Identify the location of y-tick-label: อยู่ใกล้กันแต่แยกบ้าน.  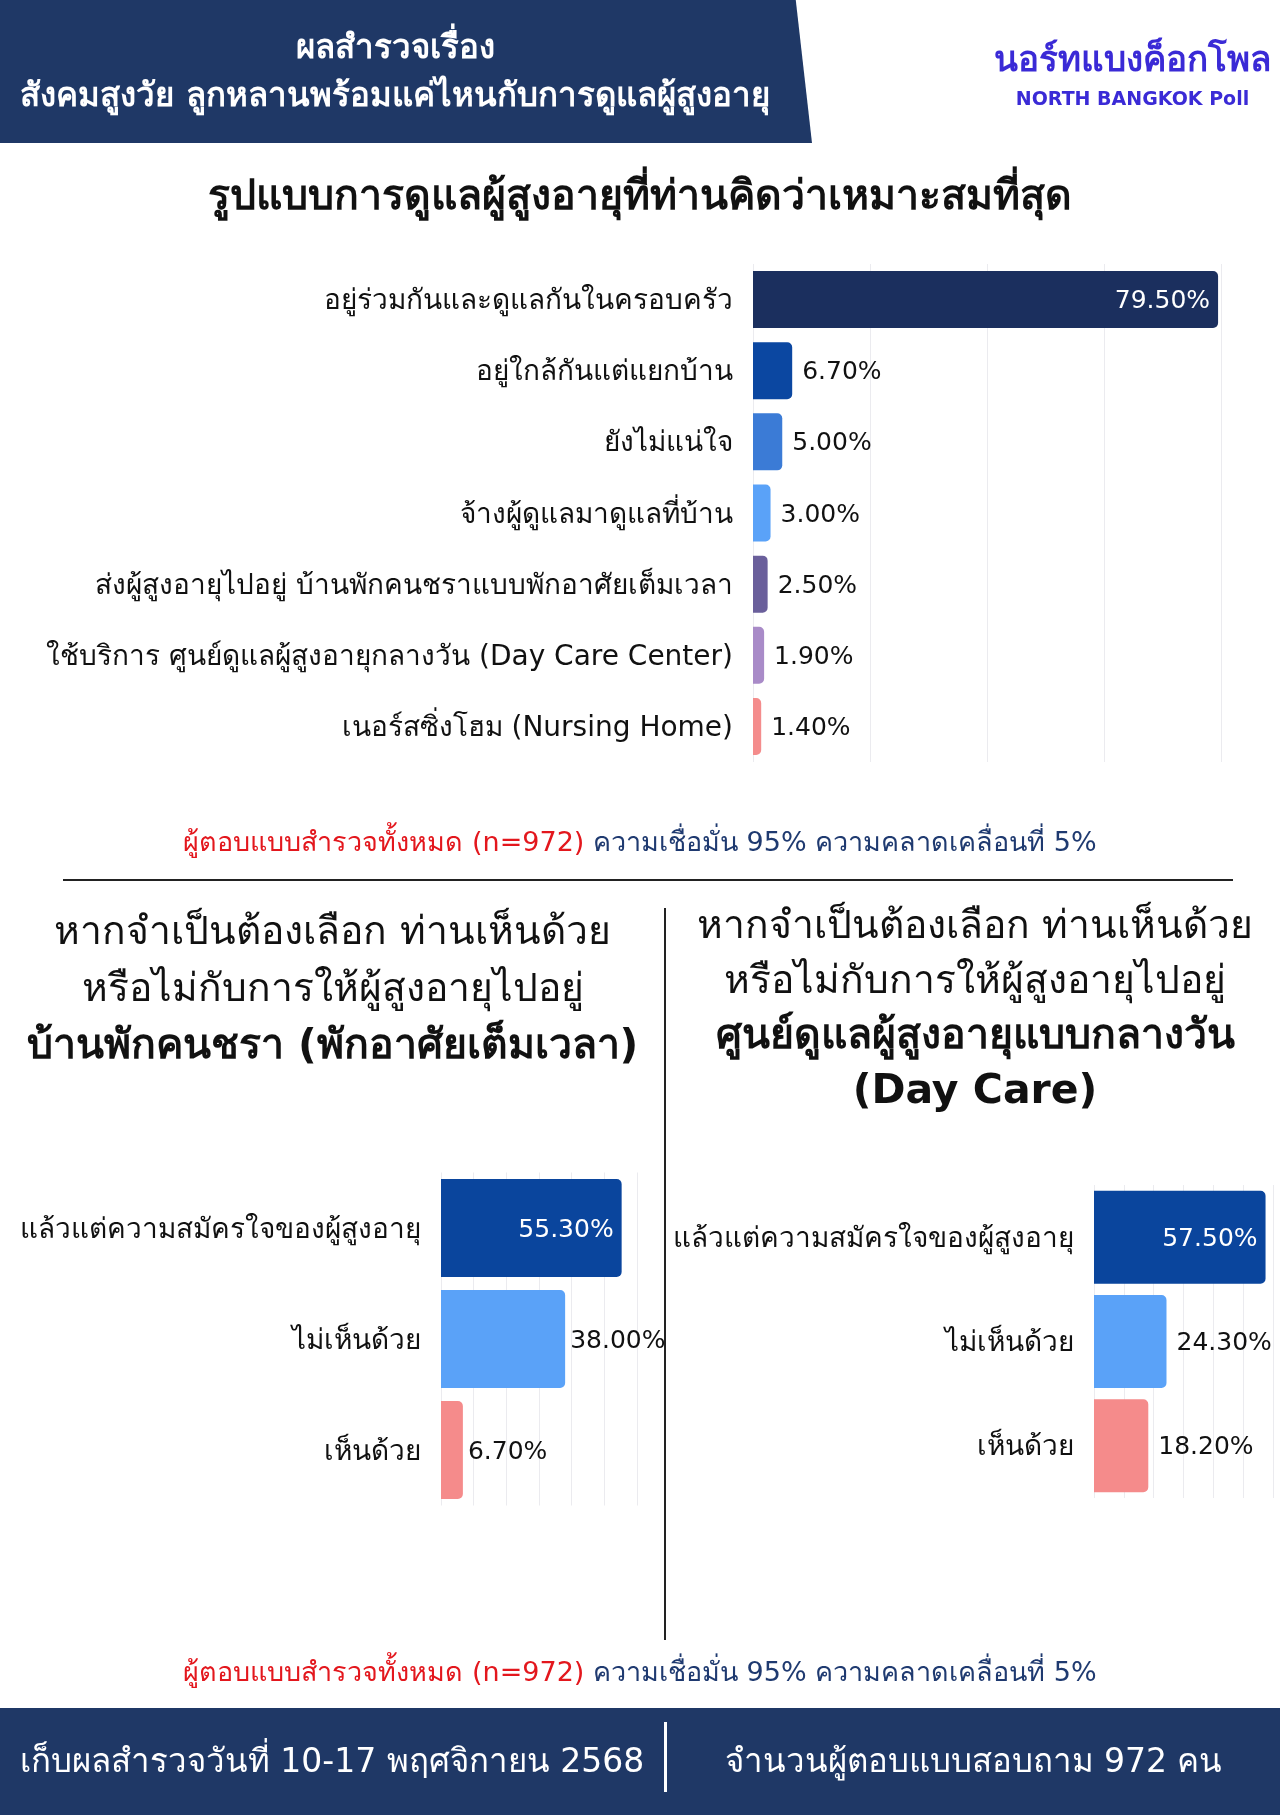
(604, 371).